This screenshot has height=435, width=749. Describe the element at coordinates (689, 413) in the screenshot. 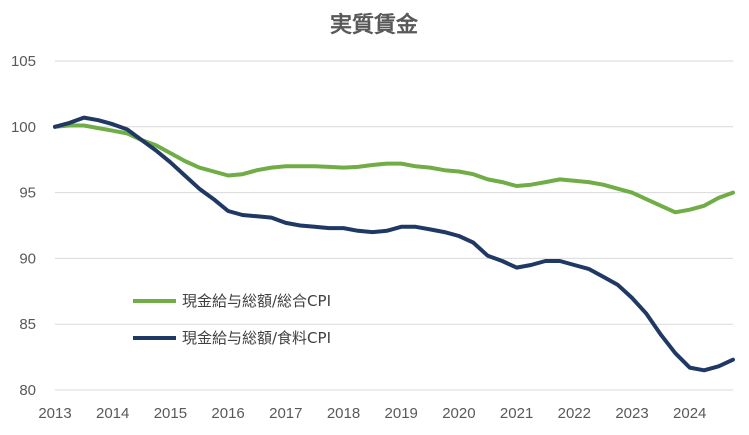

I see `x-tick-label: 2024` at that location.